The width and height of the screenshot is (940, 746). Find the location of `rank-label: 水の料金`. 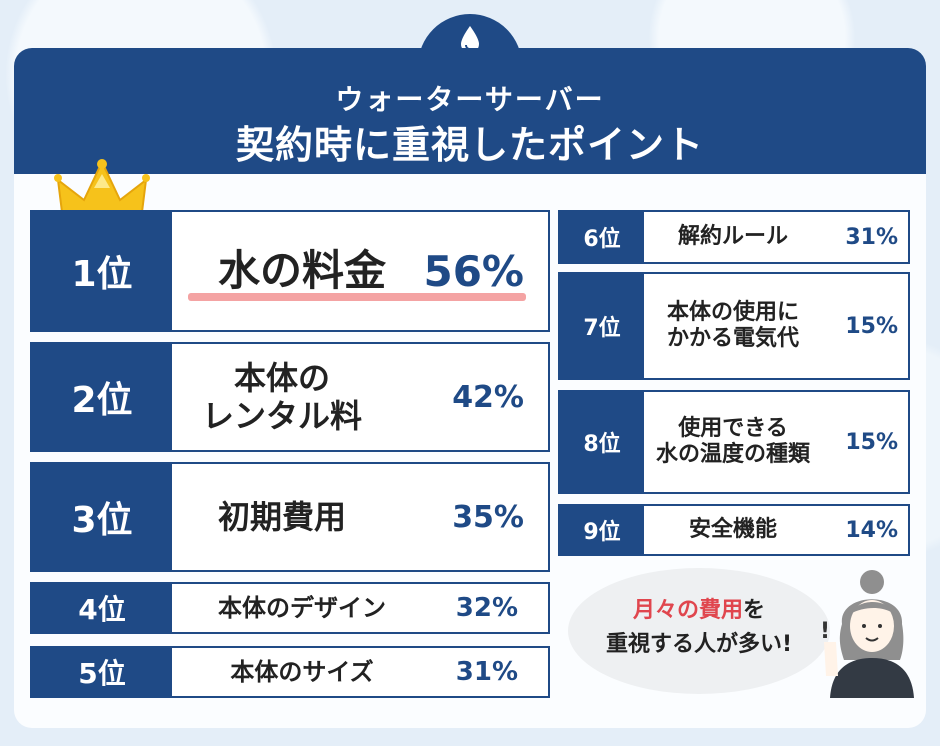

rank-label: 水の料金 is located at coordinates (302, 271).